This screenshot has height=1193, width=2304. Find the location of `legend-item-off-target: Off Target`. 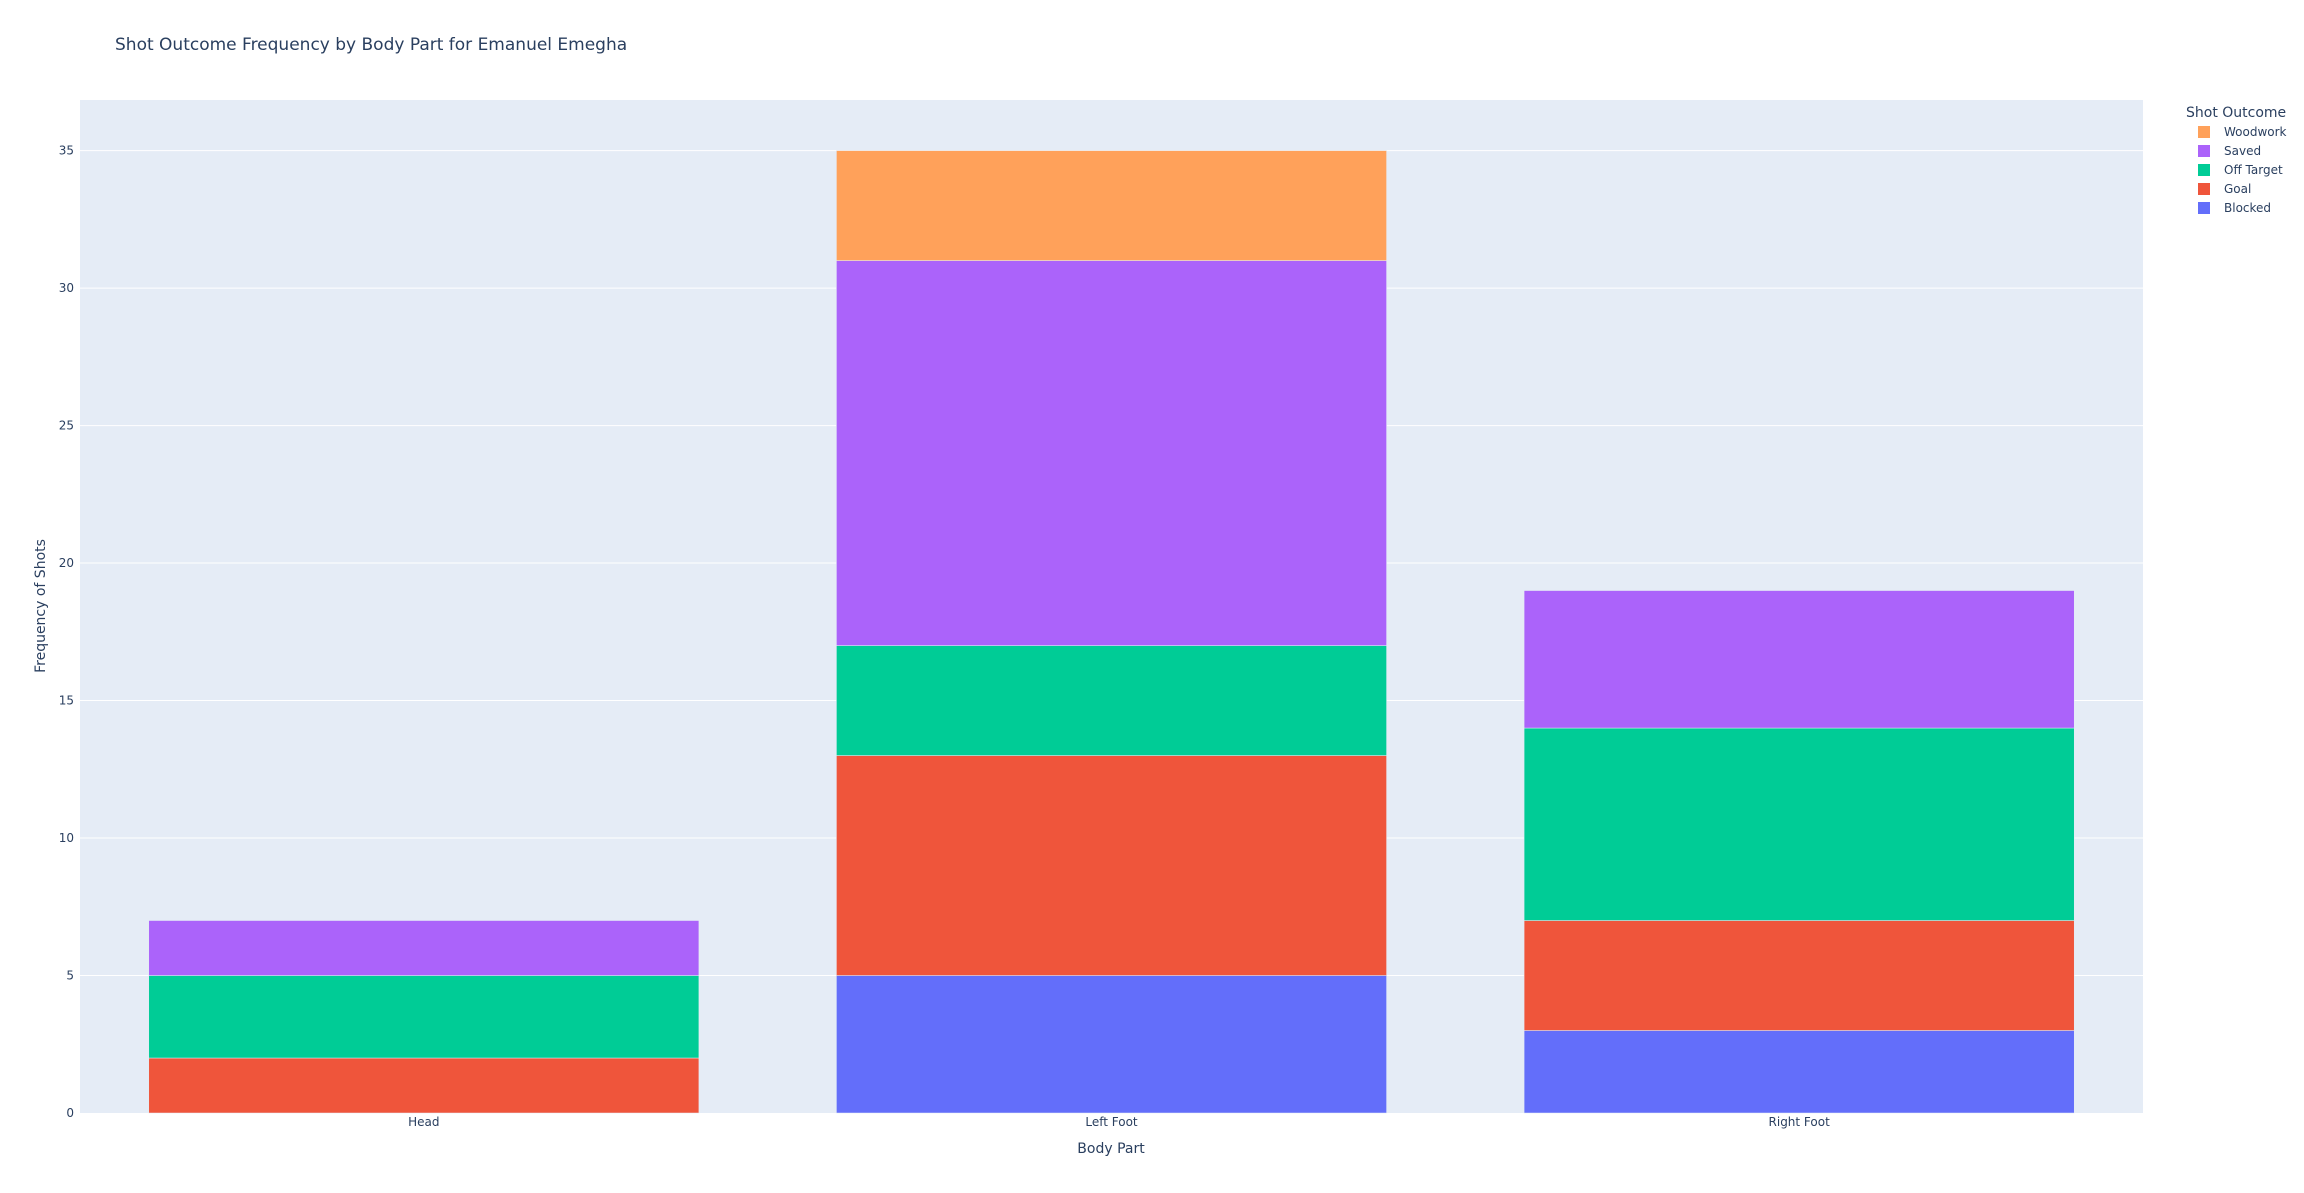

legend-item-off-target: Off Target is located at coordinates (2240, 170).